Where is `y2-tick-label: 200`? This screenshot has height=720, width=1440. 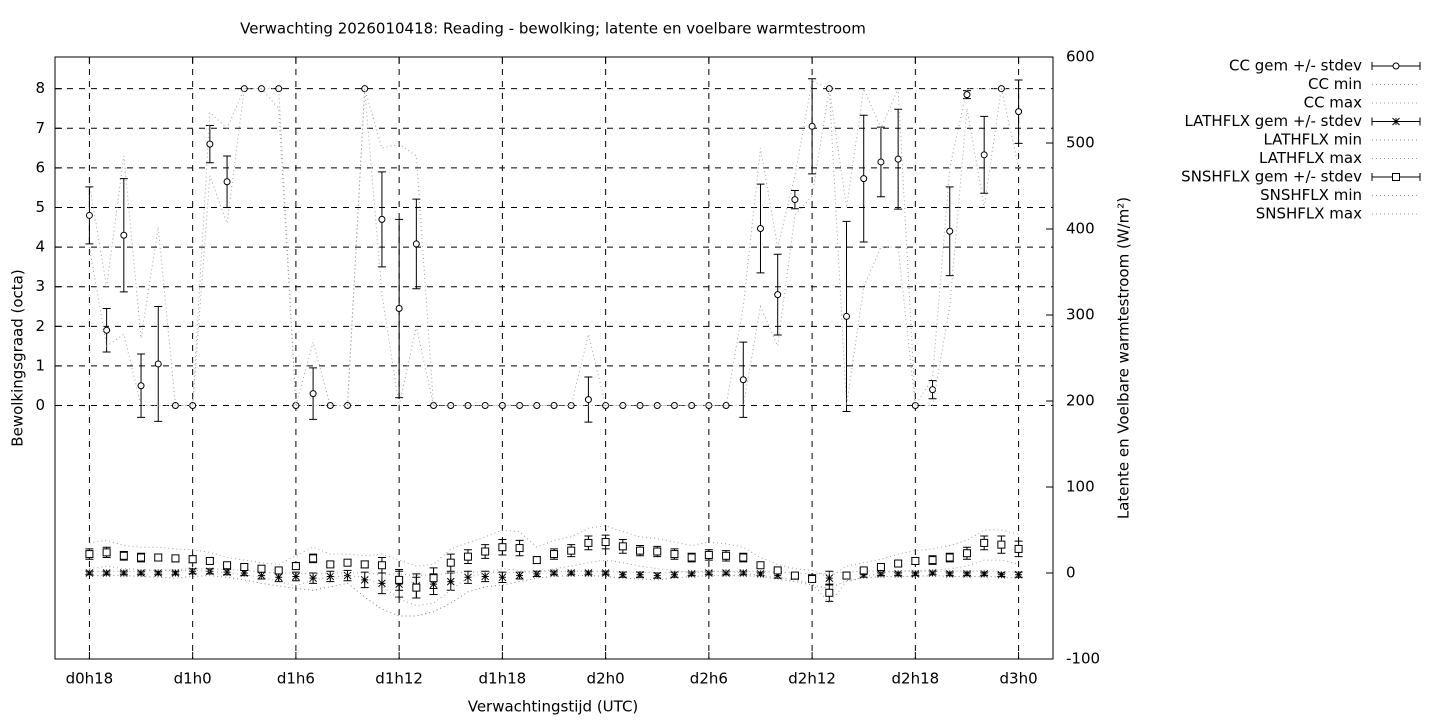
y2-tick-label: 200 is located at coordinates (1080, 401).